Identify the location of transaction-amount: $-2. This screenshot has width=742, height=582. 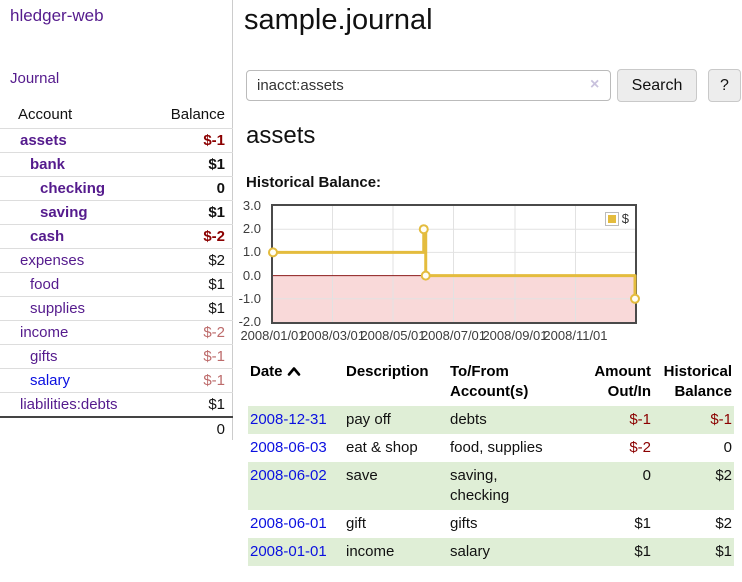
(640, 447).